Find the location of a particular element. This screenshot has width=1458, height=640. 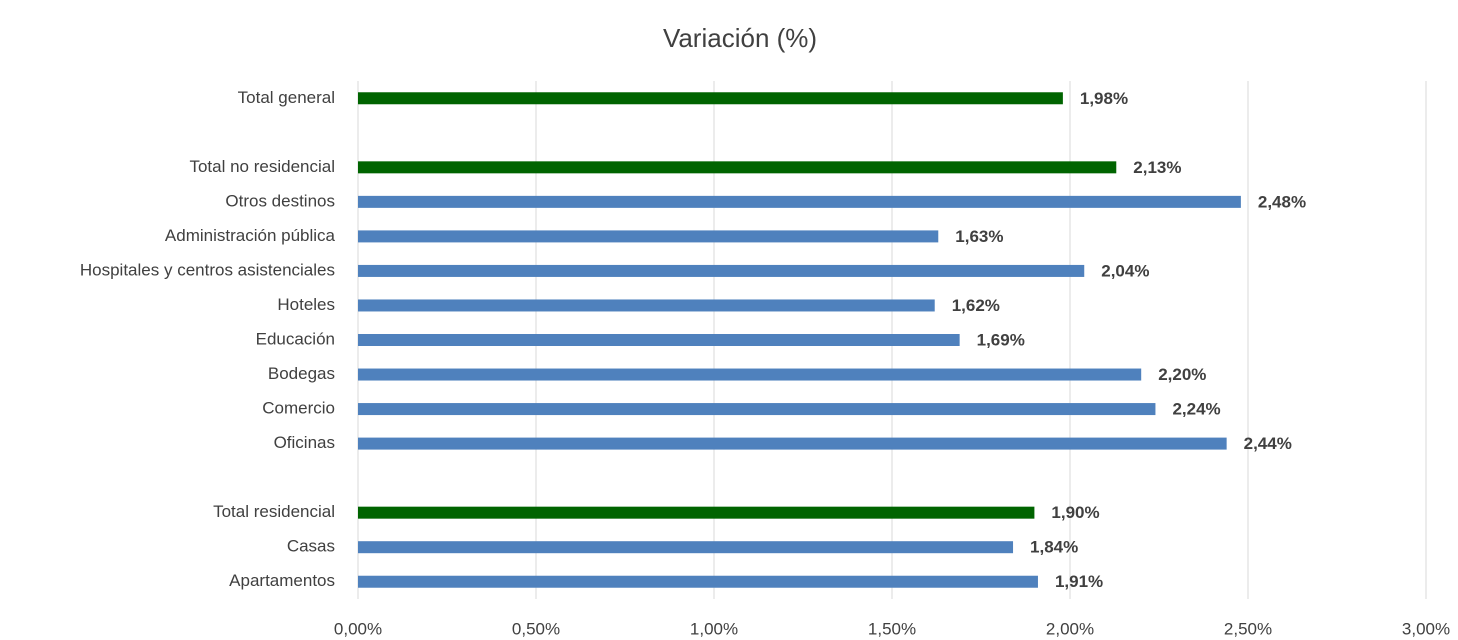

y-tick-label: Bodegas is located at coordinates (301, 373).